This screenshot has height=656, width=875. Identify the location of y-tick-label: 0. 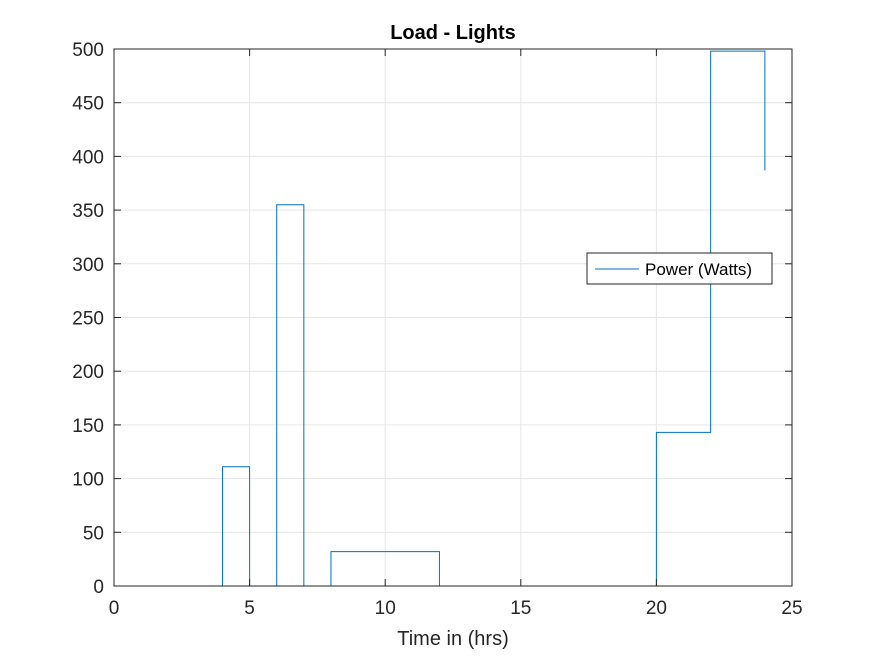
(98, 587).